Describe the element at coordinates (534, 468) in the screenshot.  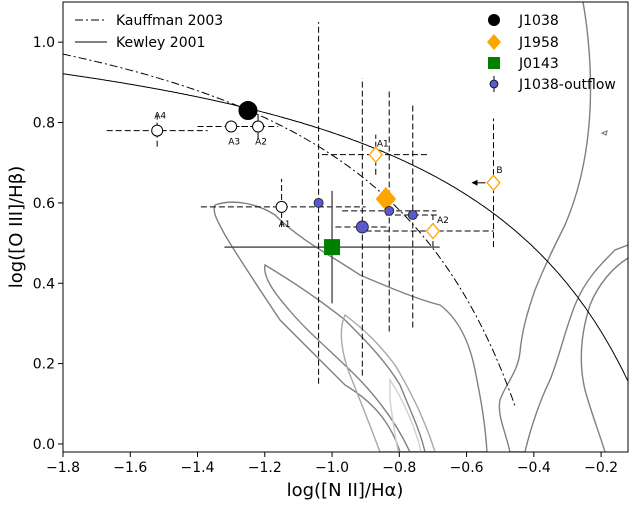
I see `x-tick-label: −0.4` at that location.